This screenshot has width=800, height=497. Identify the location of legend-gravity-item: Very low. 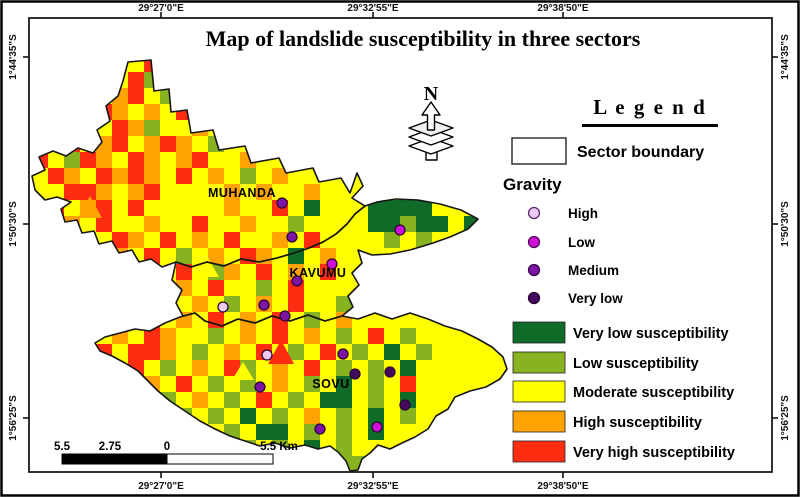
(575, 298).